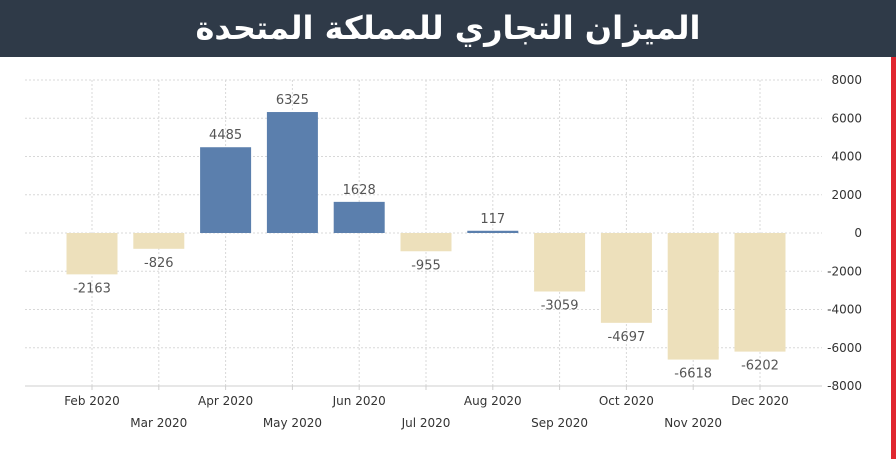 This screenshot has height=459, width=896. Describe the element at coordinates (559, 423) in the screenshot. I see `x-tick-label: Sep 2020` at that location.